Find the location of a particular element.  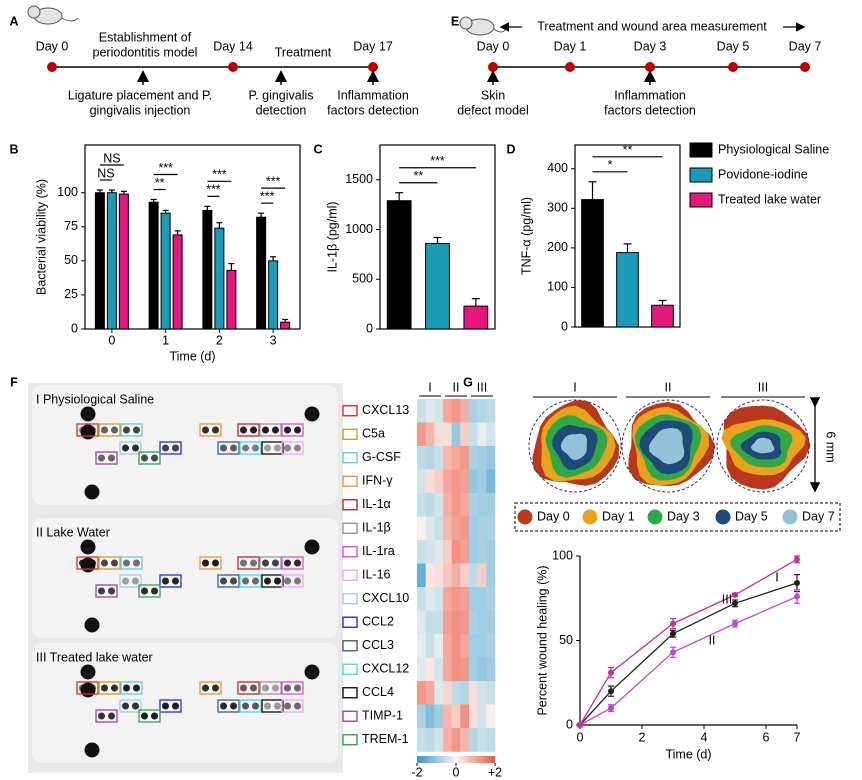

y-tick-label: 500 is located at coordinates (362, 279).